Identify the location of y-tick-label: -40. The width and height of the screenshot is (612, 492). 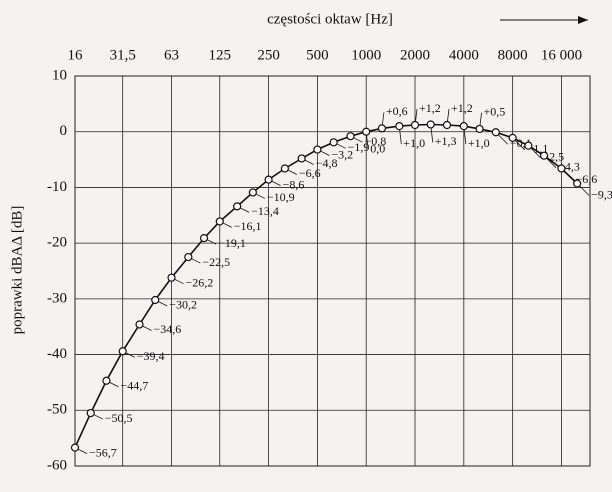
(57, 354).